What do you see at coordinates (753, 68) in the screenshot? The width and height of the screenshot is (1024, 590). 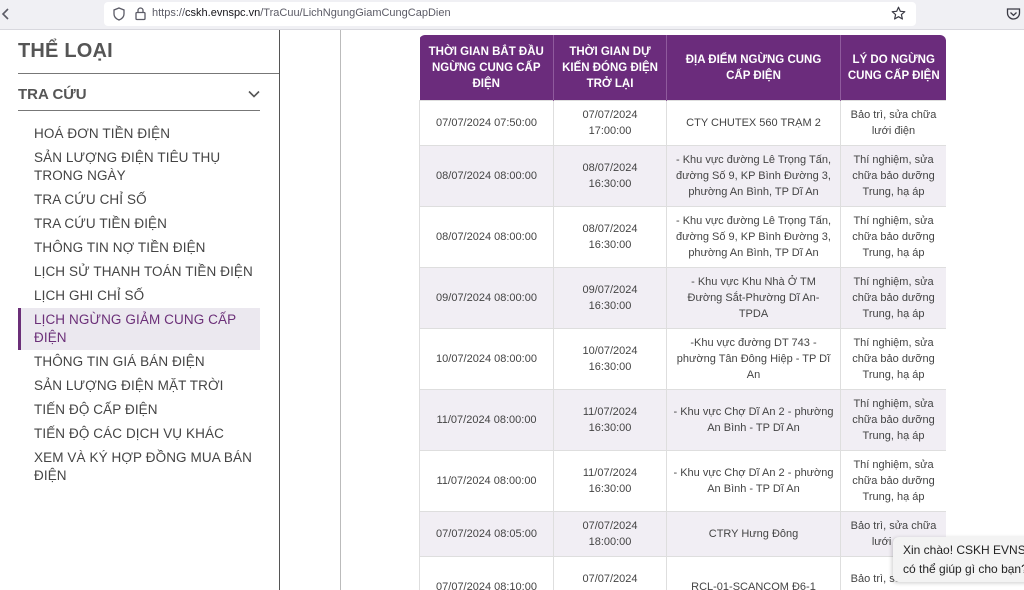 I see `header-location: ĐỊA ĐIỂM NGỪNG CUNG CẤP ĐIỆN` at bounding box center [753, 68].